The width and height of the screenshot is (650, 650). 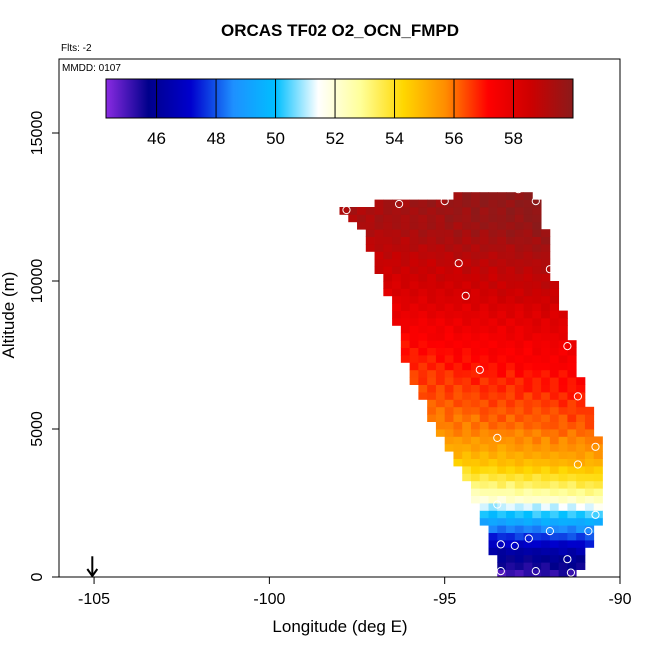 I want to click on x-tick-label: -100, so click(x=269, y=599).